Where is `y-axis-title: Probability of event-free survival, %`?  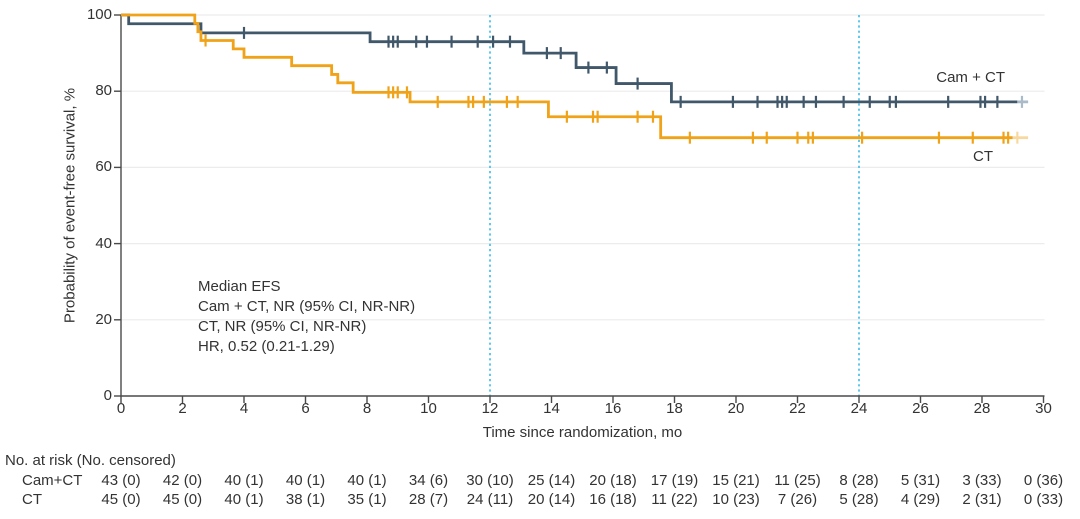
y-axis-title: Probability of event-free survival, % is located at coordinates (70, 205).